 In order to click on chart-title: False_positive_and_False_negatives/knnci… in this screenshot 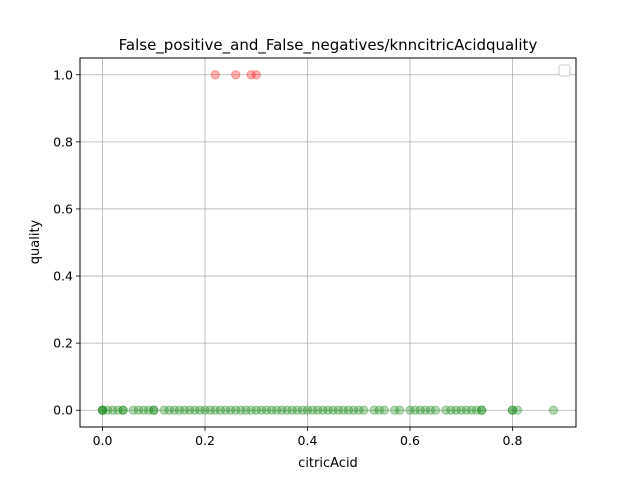, I will do `click(328, 45)`.